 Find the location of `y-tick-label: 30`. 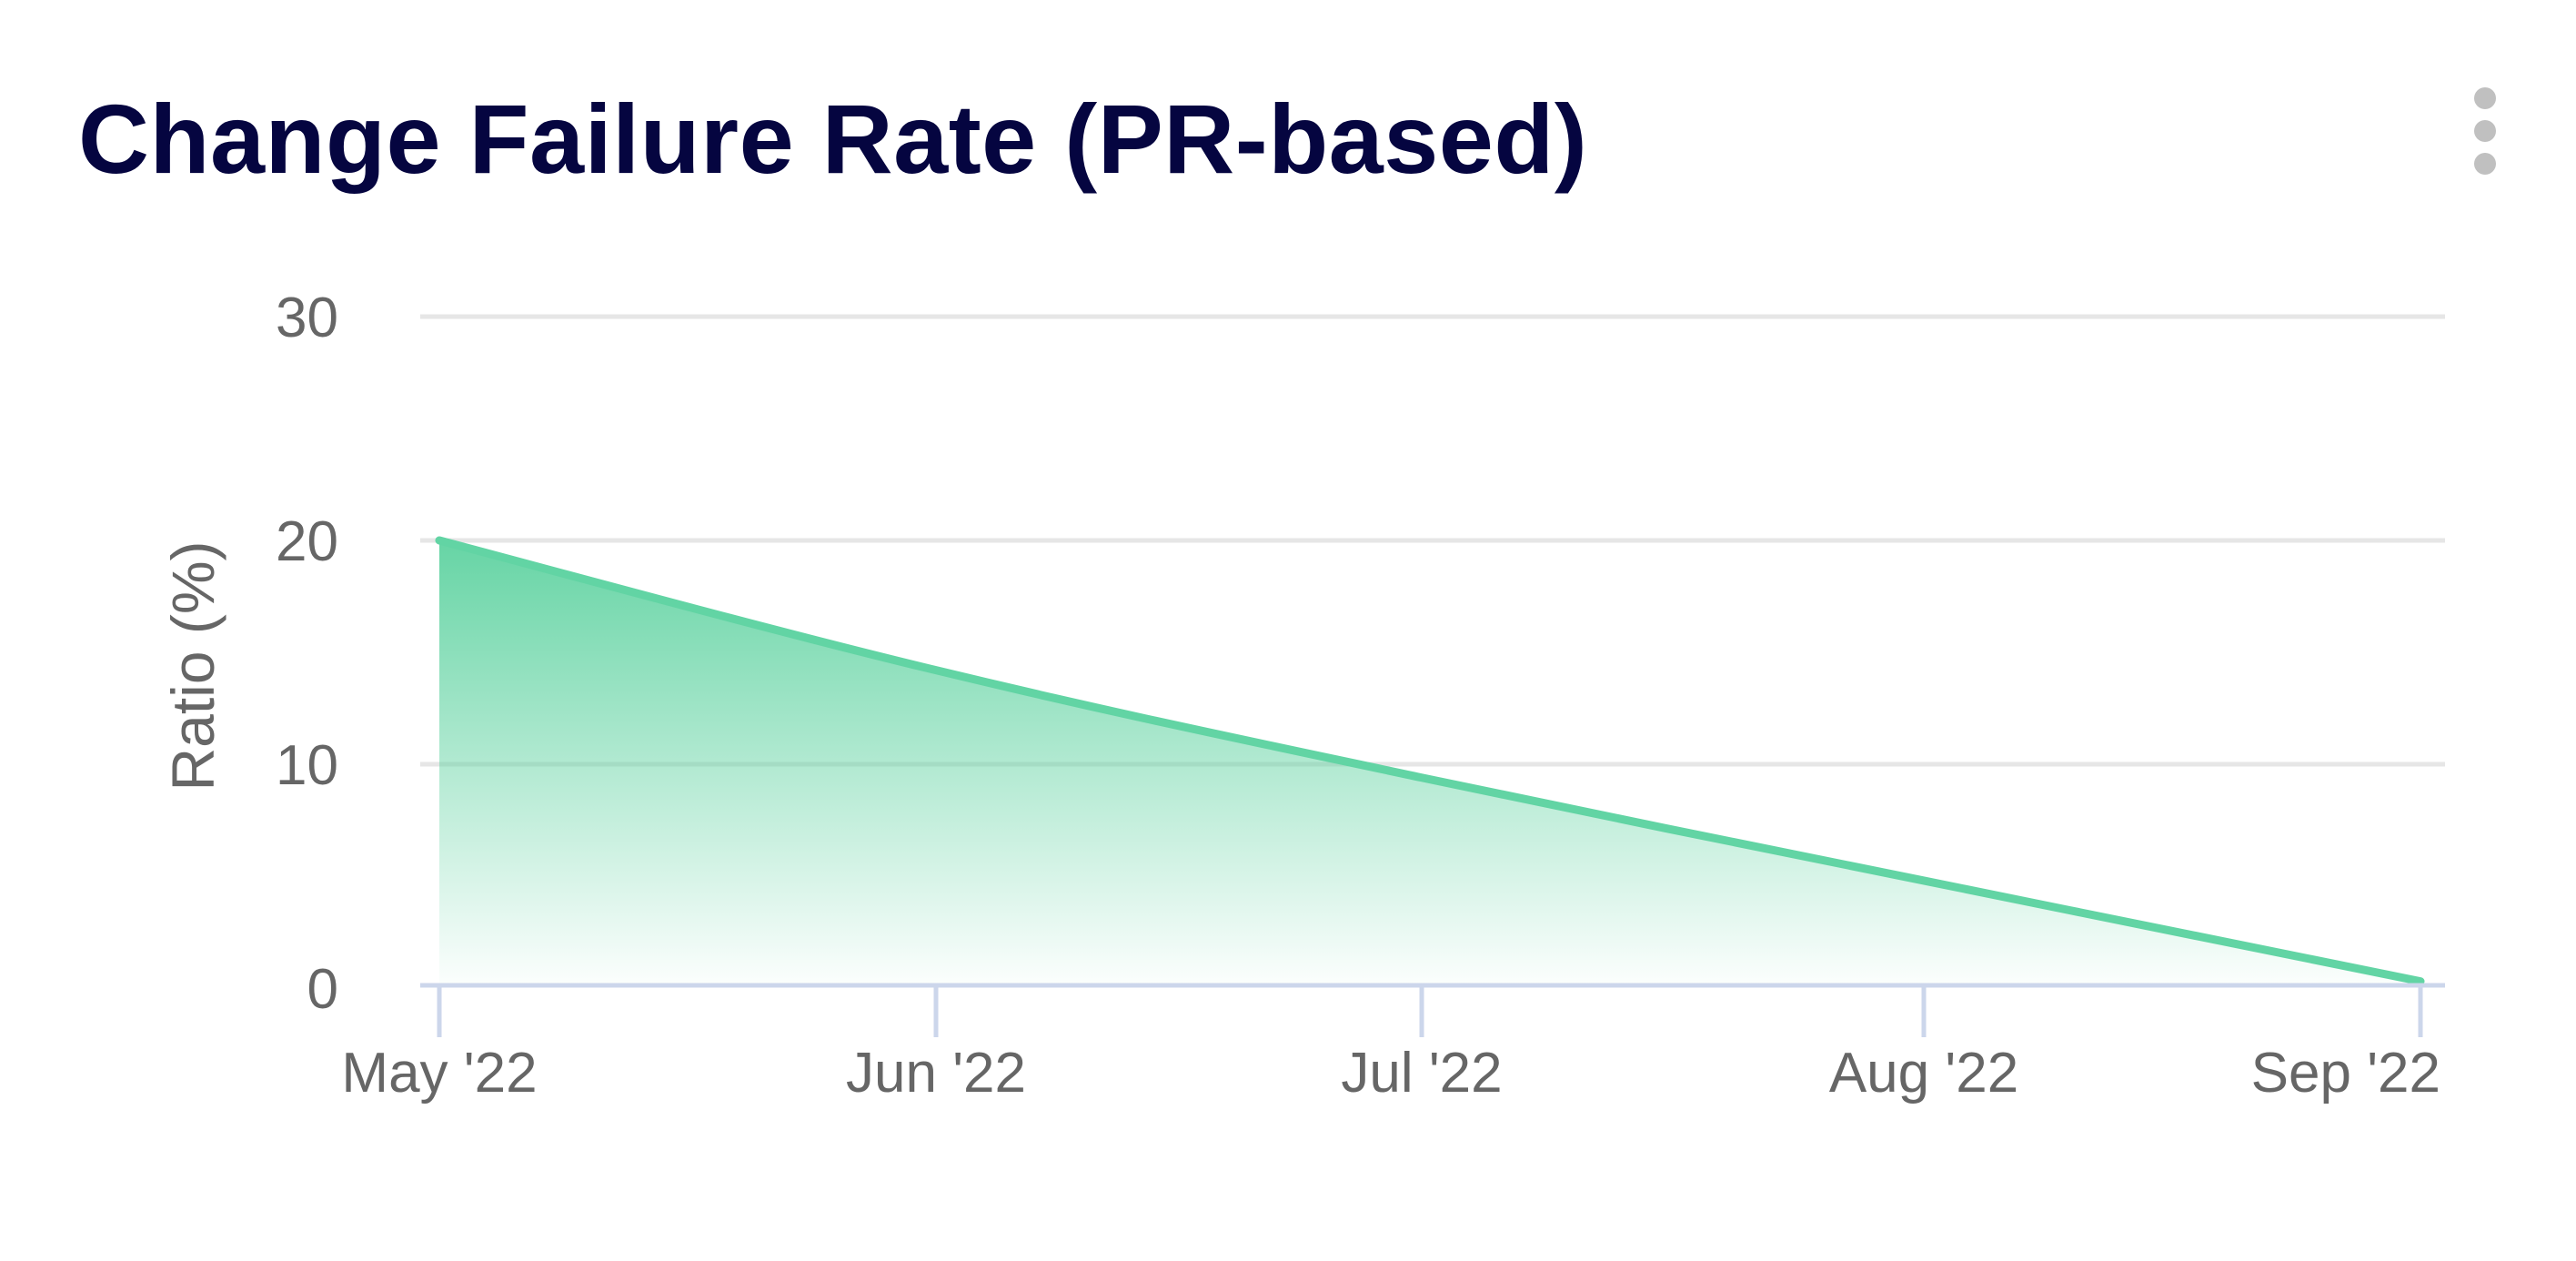

y-tick-label: 30 is located at coordinates (307, 318).